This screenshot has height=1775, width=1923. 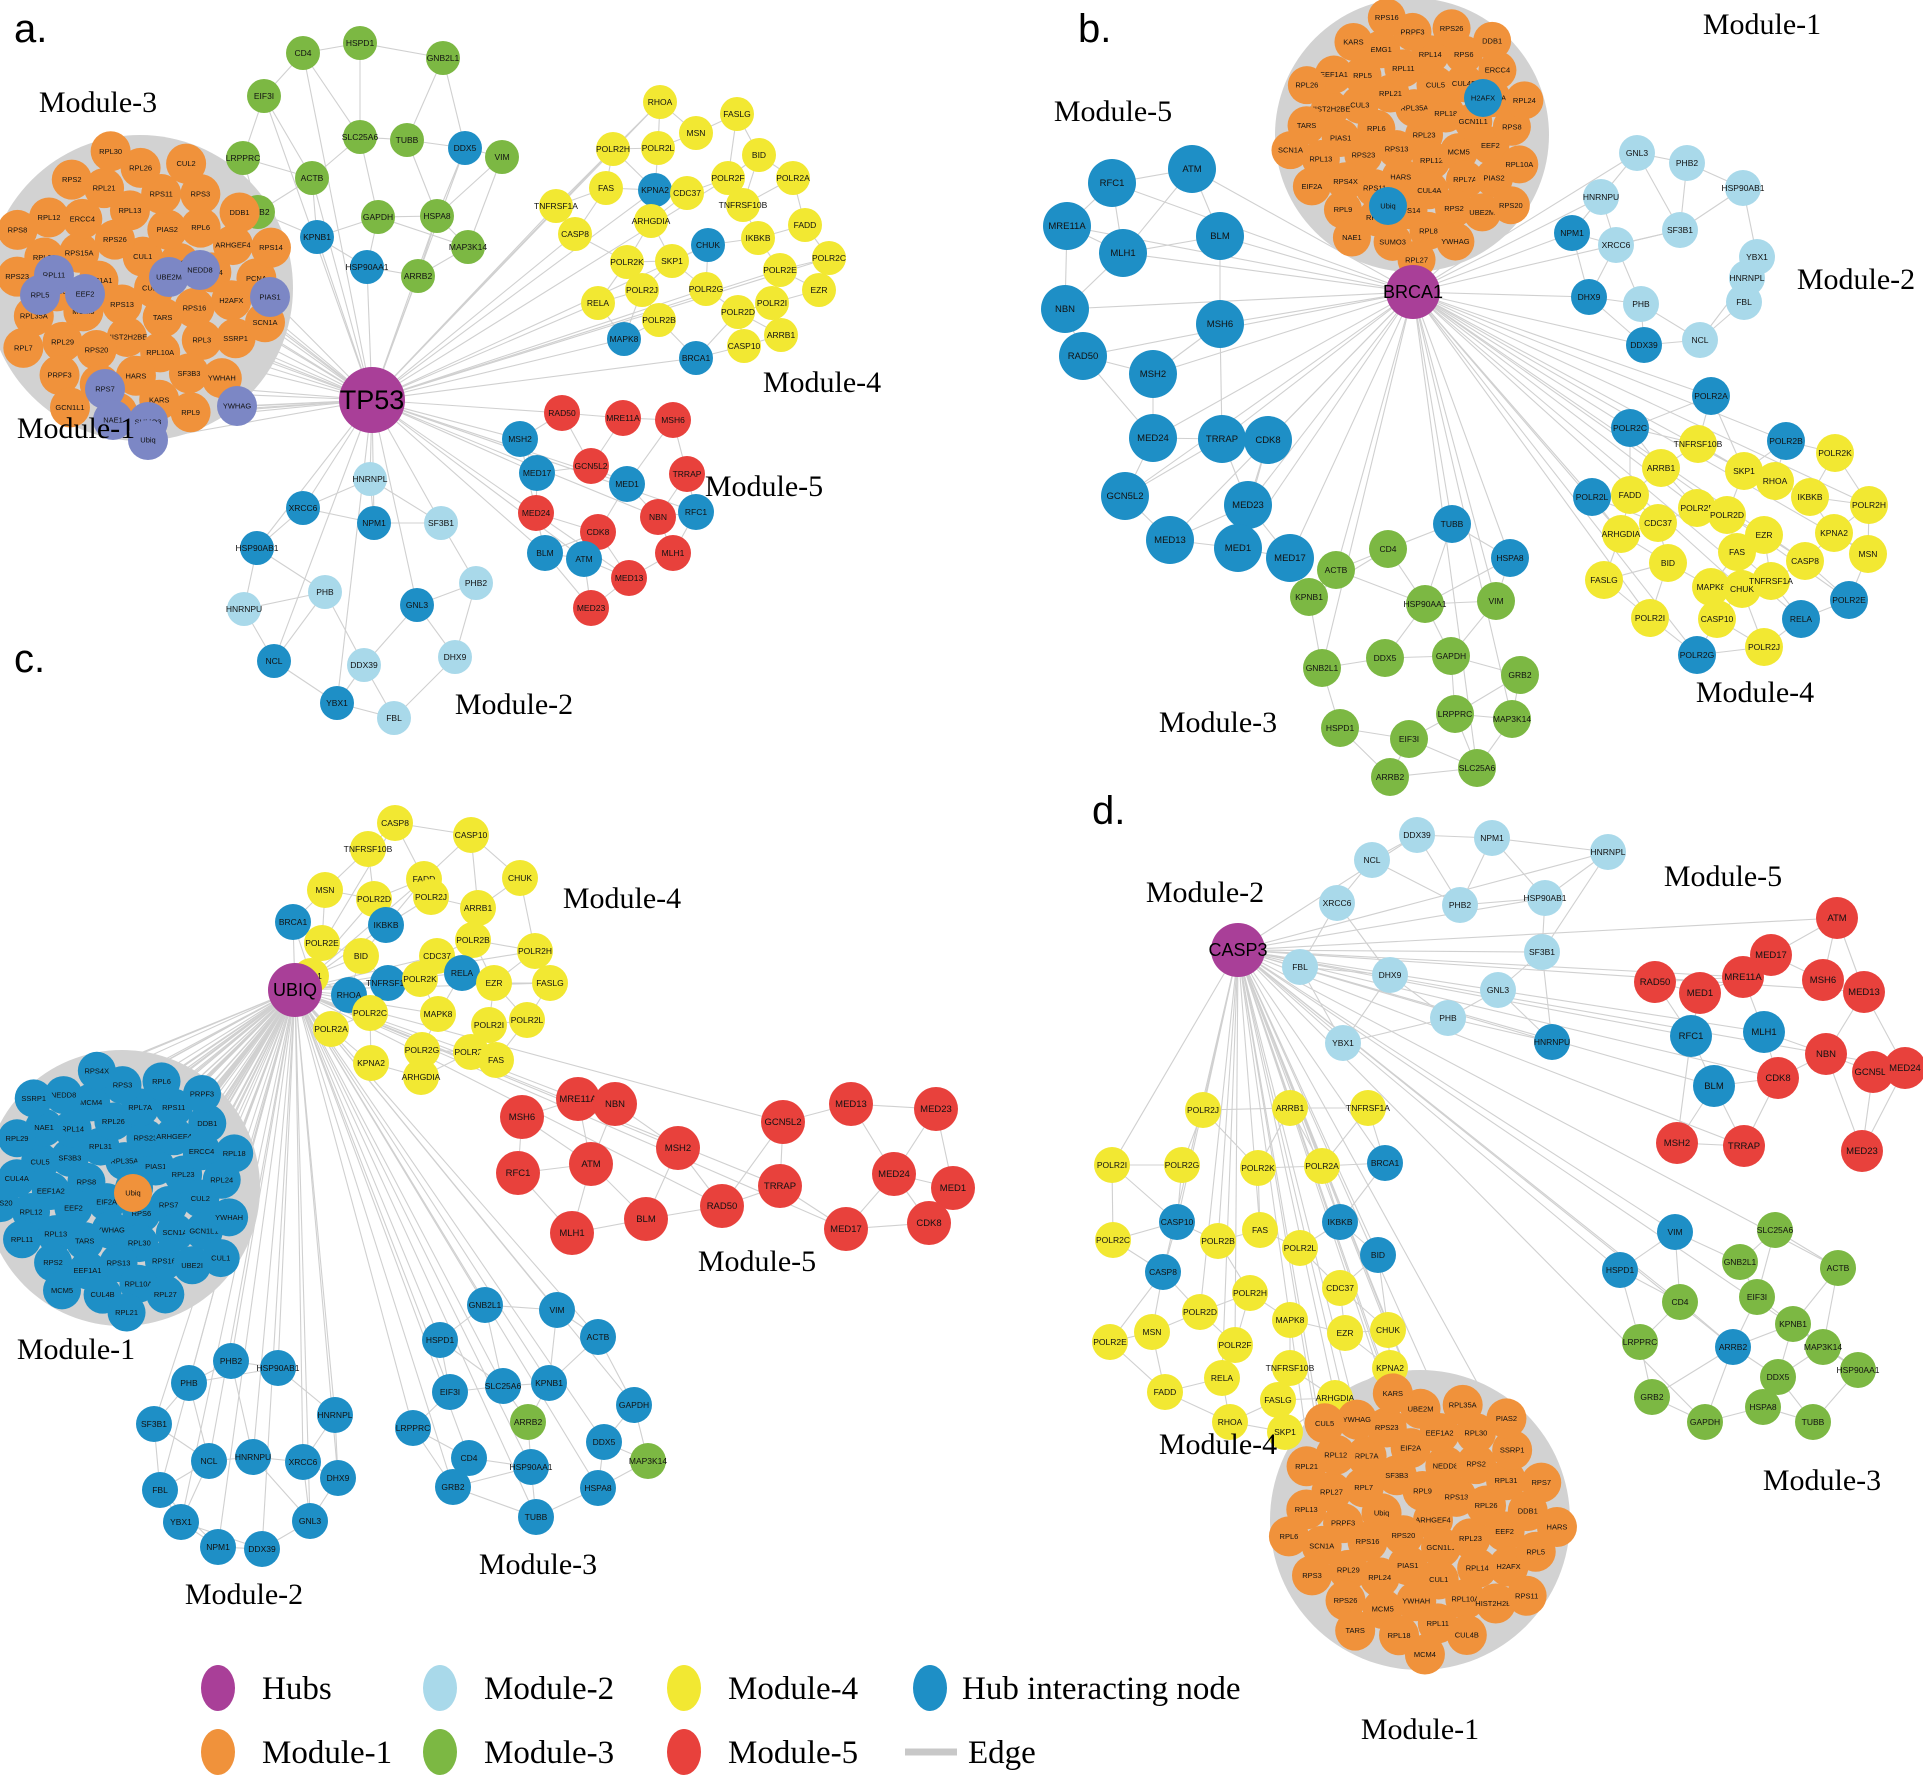 I want to click on node-TRRAP, so click(x=1222, y=439).